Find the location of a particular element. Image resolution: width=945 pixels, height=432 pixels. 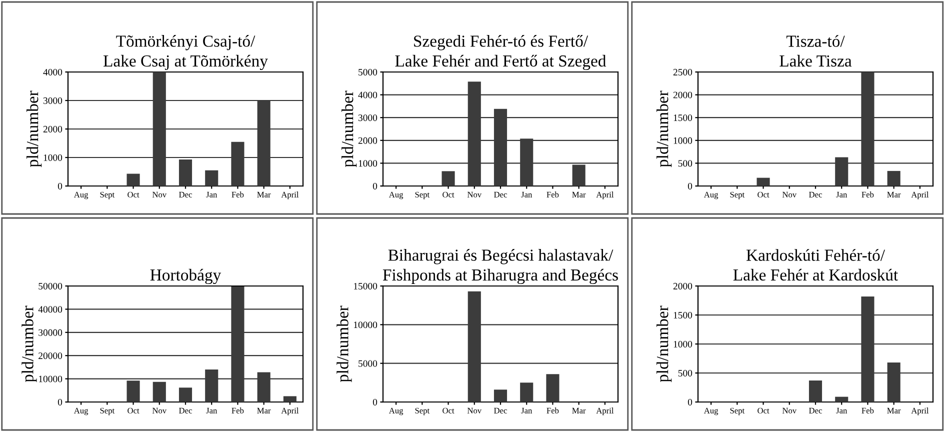

chart-title: Tisza-tó/ Lake Tisza is located at coordinates (816, 51).